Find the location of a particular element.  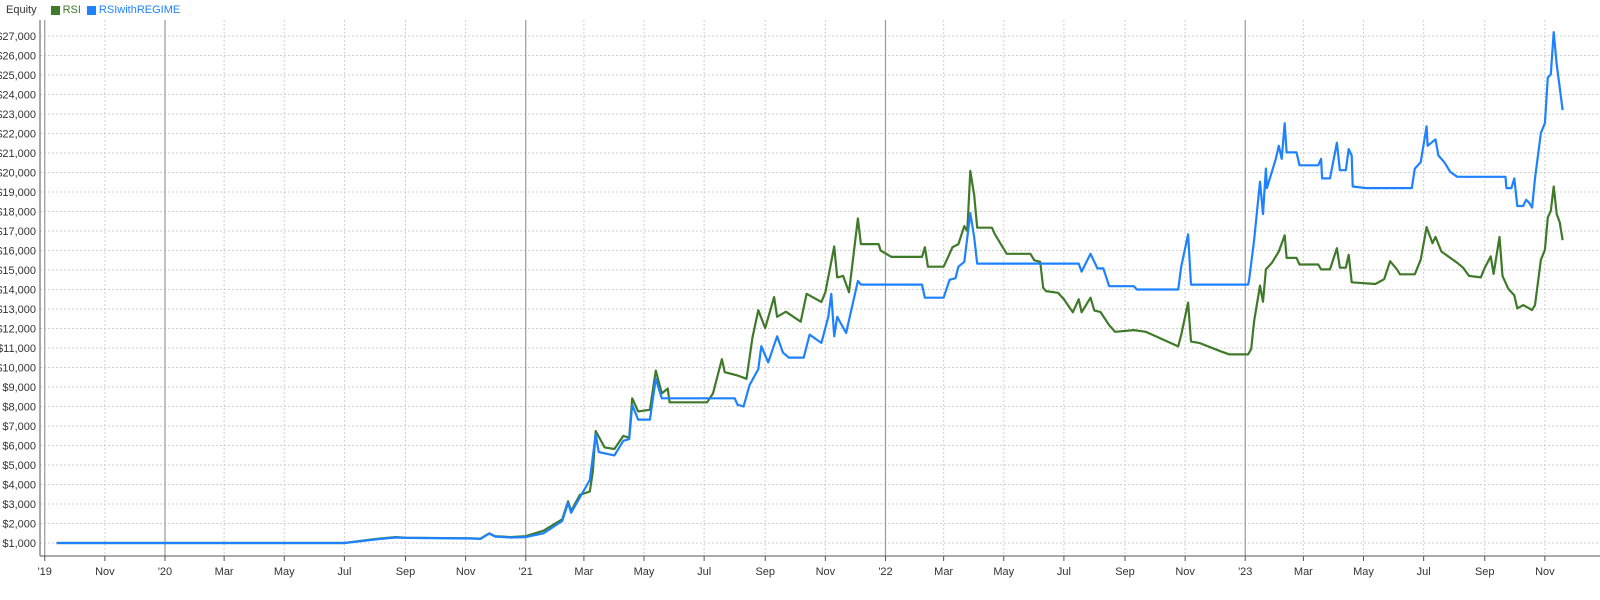

legend-label-rsiwithregime: RSIwithREGIME is located at coordinates (139, 10).